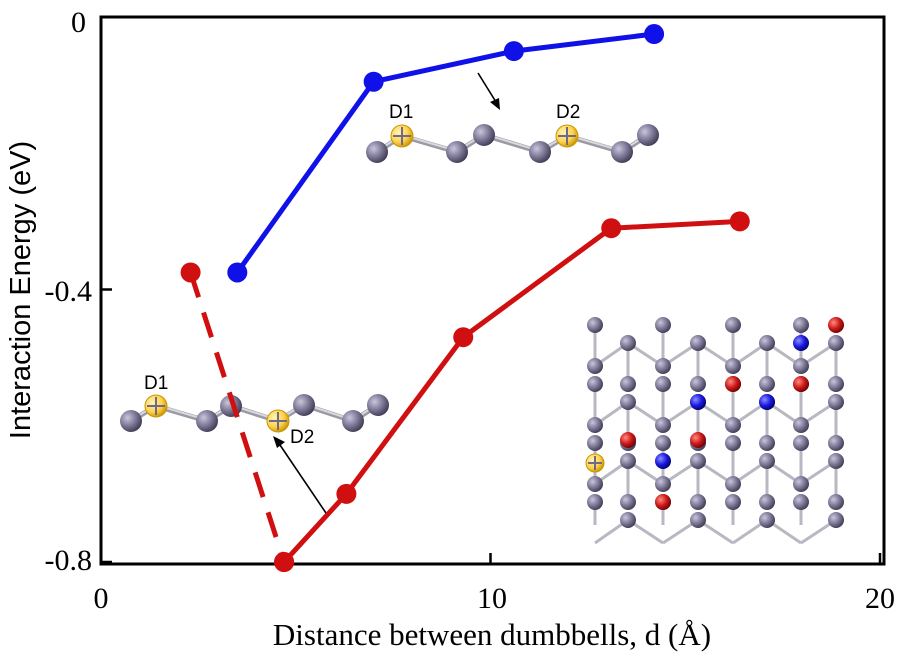 This screenshot has width=906, height=662. I want to click on series-1-line, so click(237, 417).